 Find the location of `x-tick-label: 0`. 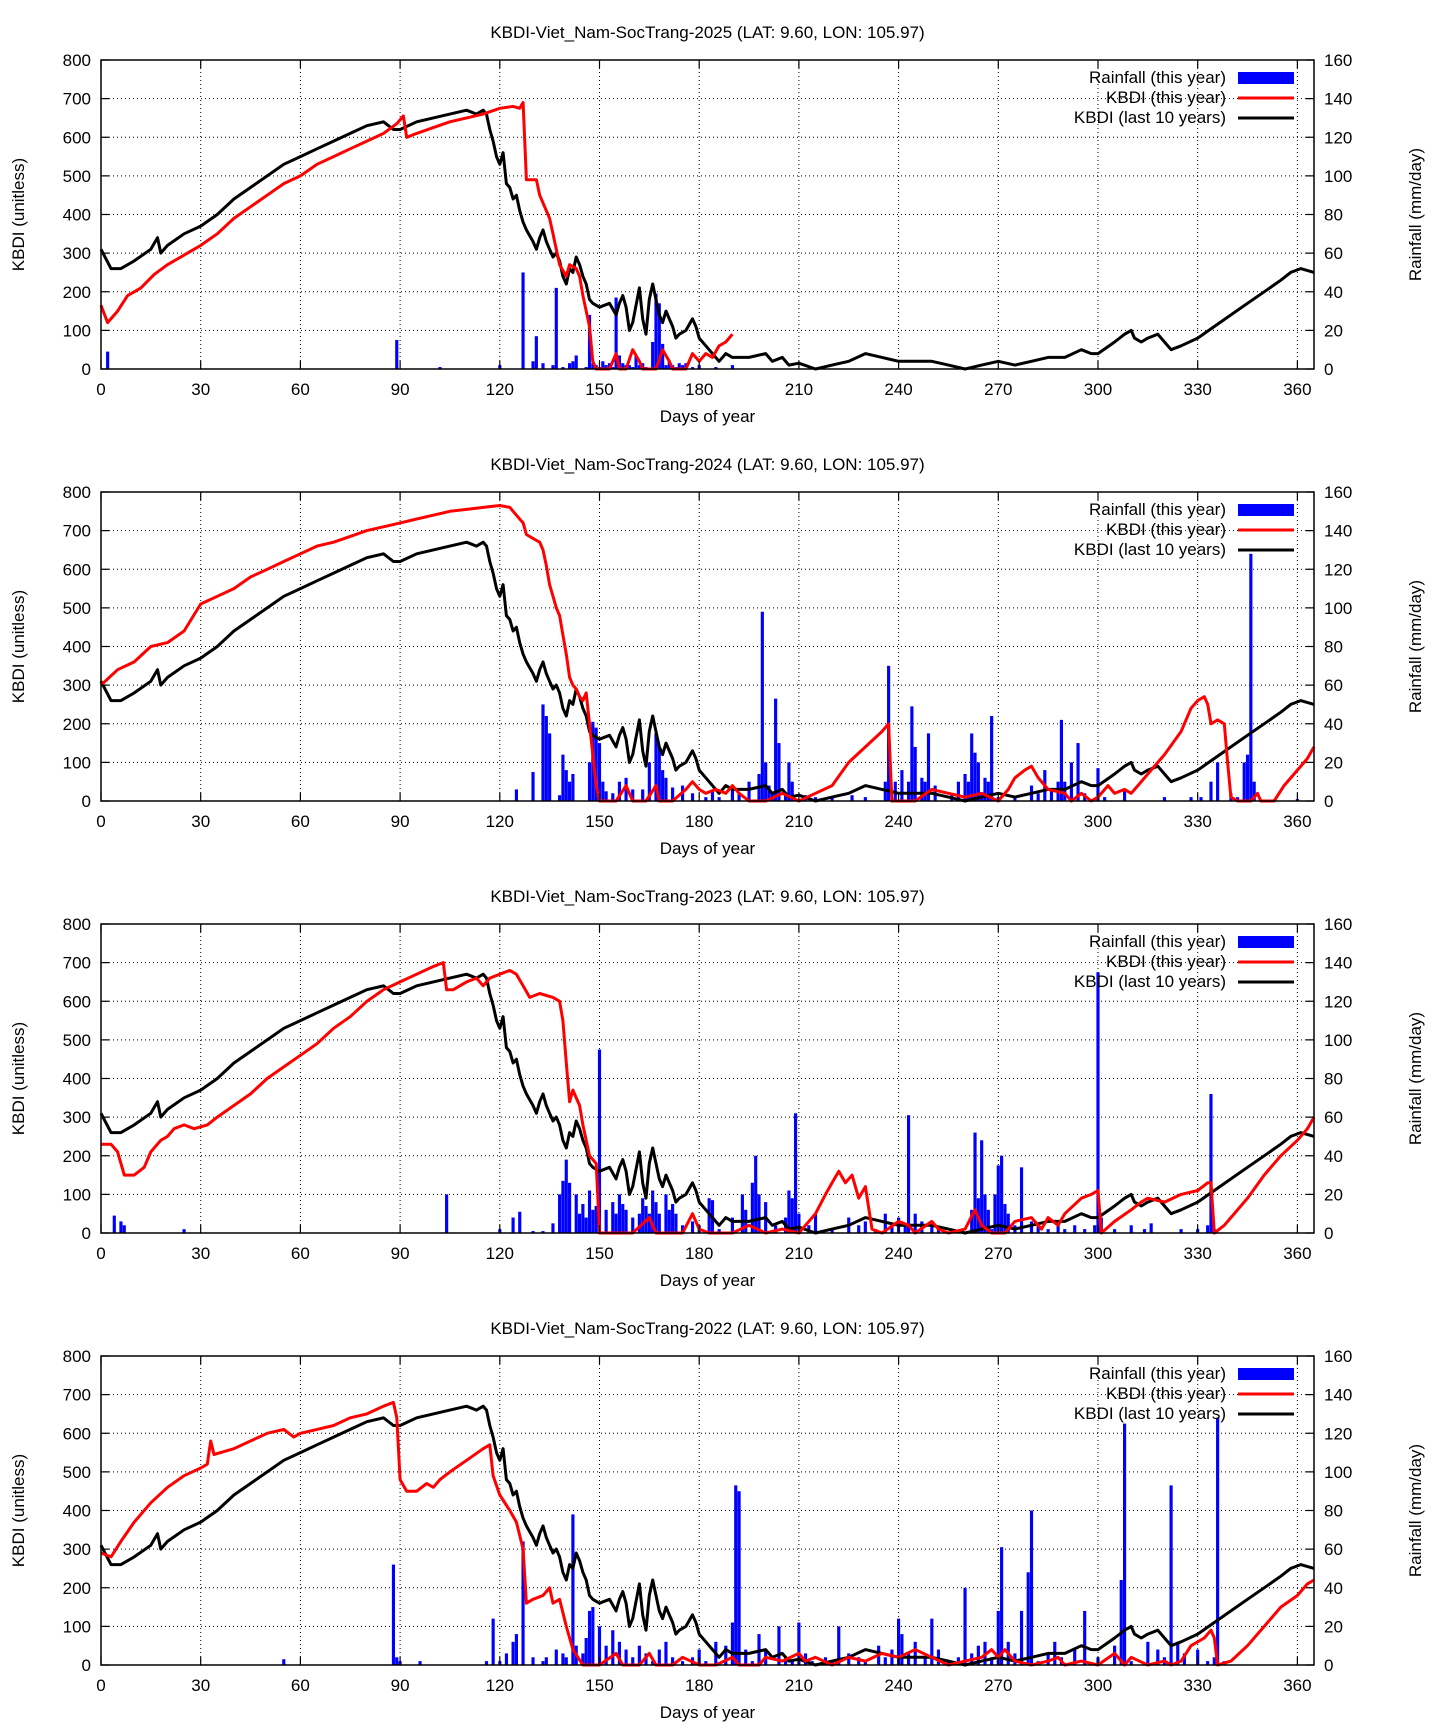

x-tick-label: 0 is located at coordinates (100, 1253).